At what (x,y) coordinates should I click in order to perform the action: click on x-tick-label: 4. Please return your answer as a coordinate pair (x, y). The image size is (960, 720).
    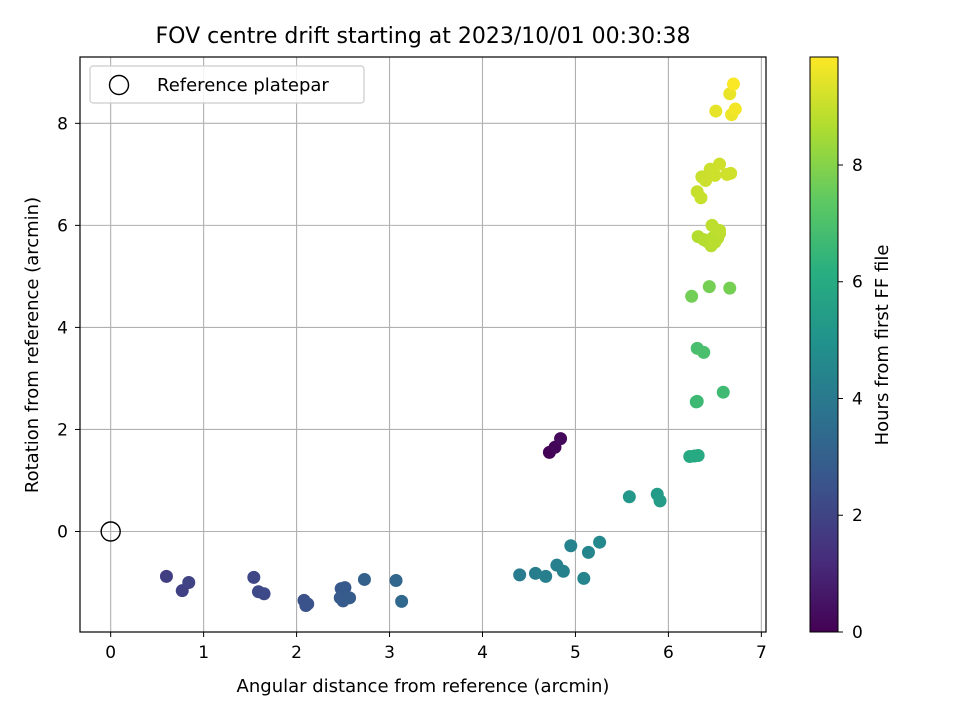
    Looking at the image, I should click on (482, 653).